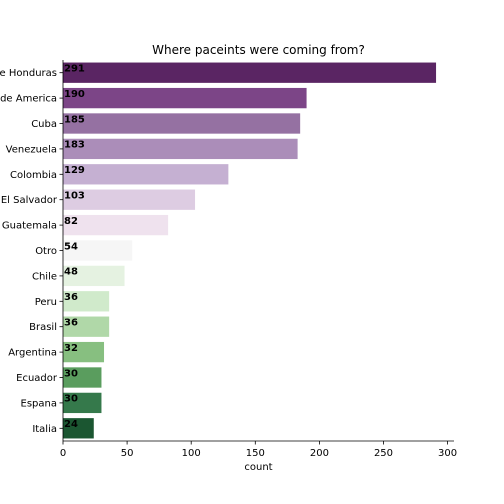 This screenshot has width=504, height=504. What do you see at coordinates (46, 251) in the screenshot?
I see `y-tick-label: Otro` at bounding box center [46, 251].